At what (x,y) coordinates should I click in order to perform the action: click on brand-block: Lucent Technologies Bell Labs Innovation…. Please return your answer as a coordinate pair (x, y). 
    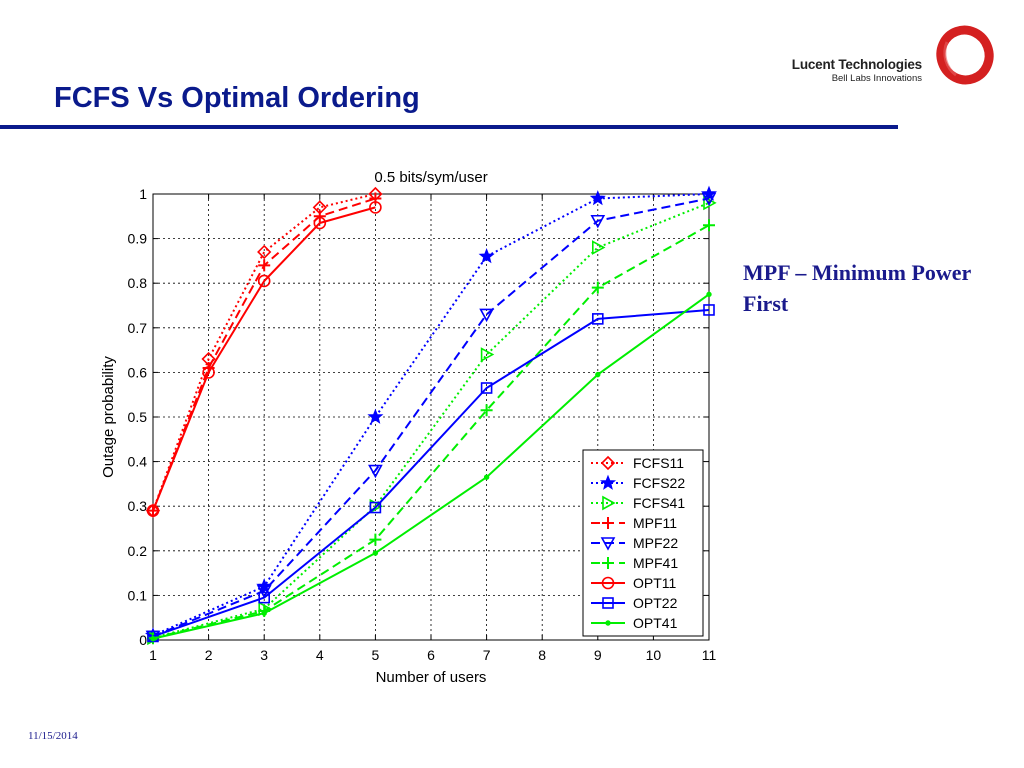
    Looking at the image, I should click on (842, 70).